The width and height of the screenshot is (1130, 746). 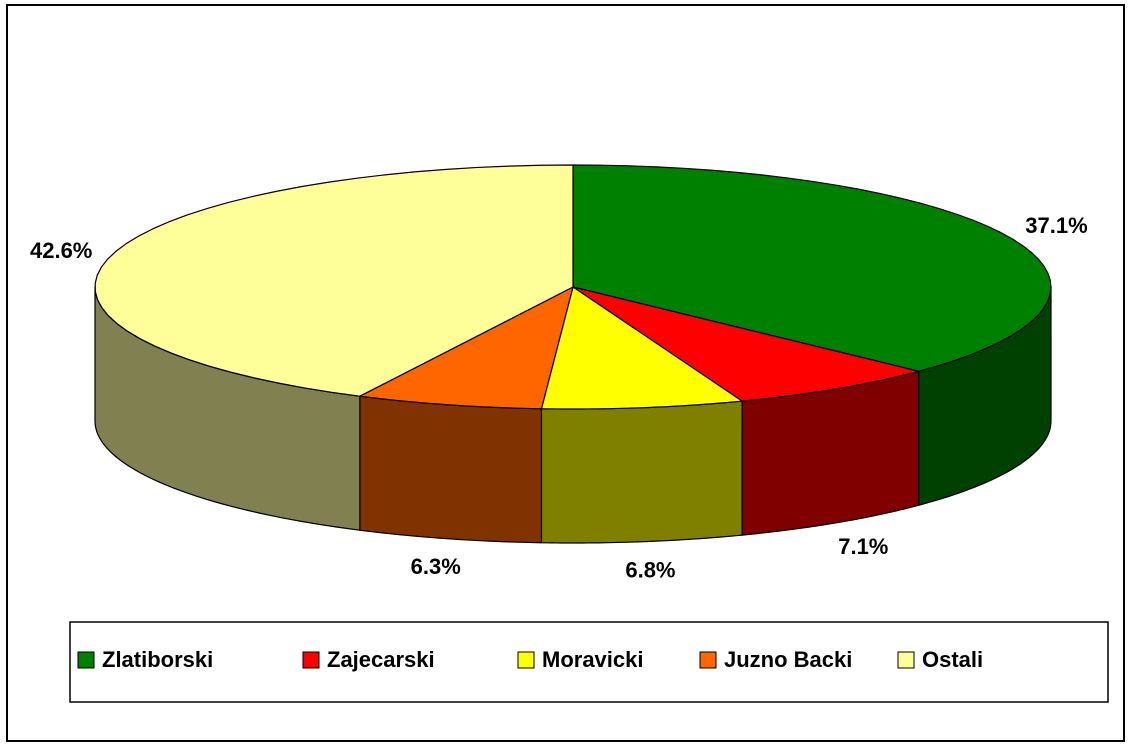 What do you see at coordinates (788, 659) in the screenshot?
I see `legend-label: Juzno Backi` at bounding box center [788, 659].